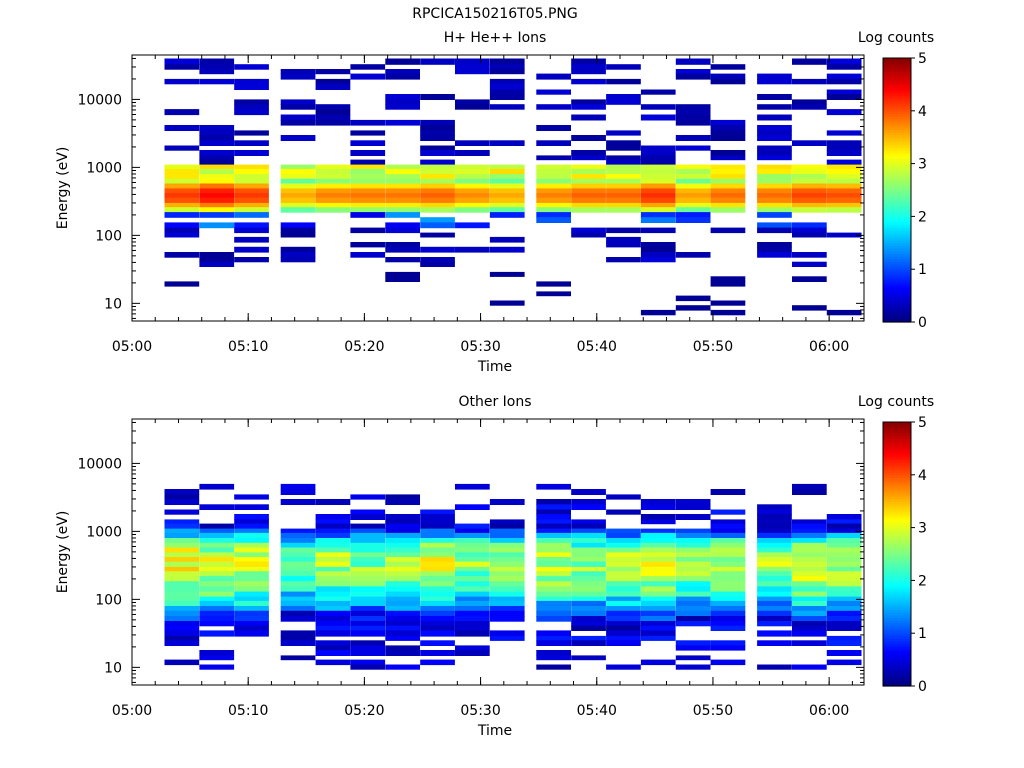 The image size is (1024, 768). I want to click on x-tick-label: 05:50, so click(713, 347).